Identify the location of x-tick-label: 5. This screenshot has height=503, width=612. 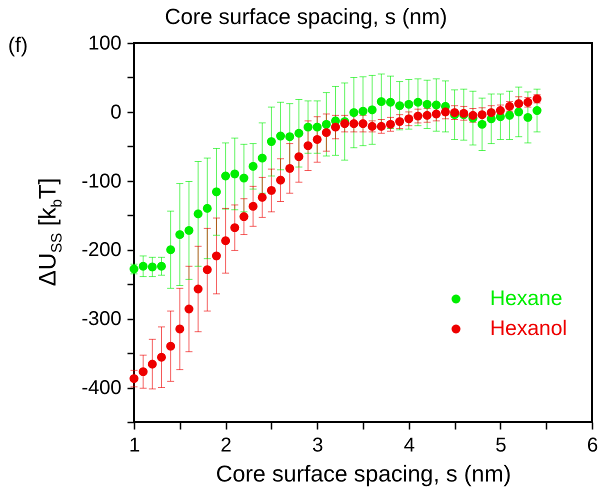
(500, 445).